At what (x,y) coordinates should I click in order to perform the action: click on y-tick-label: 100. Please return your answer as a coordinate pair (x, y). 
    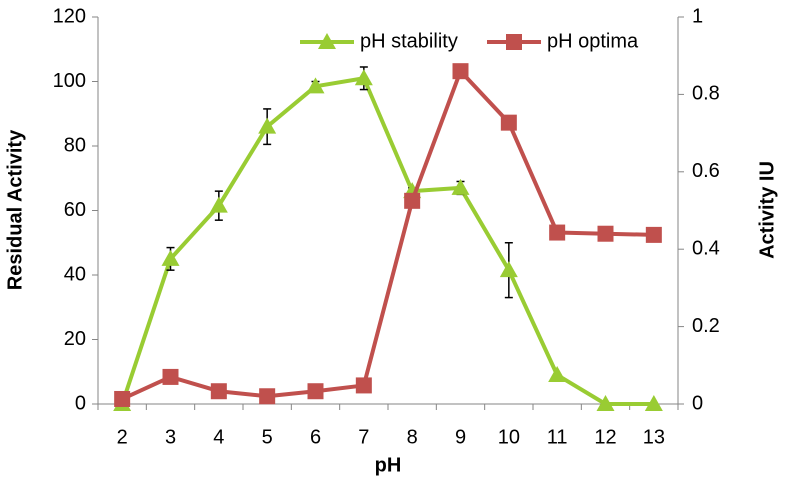
    Looking at the image, I should click on (69, 81).